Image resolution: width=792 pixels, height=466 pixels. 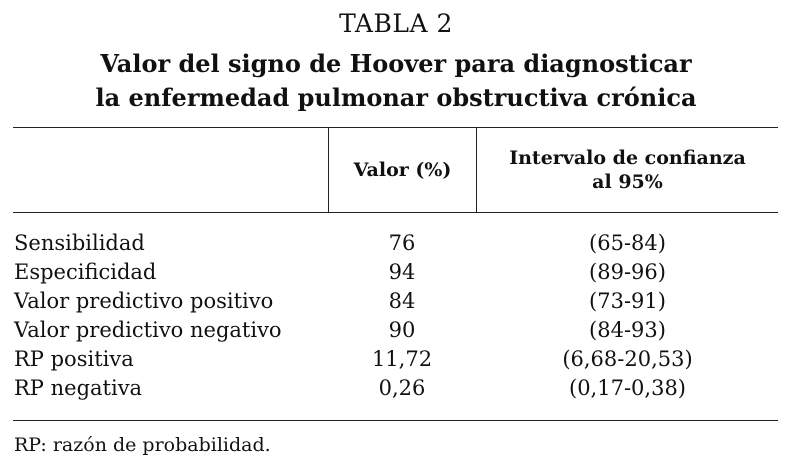 What do you see at coordinates (395, 420) in the screenshot?
I see `table-bottom-rule` at bounding box center [395, 420].